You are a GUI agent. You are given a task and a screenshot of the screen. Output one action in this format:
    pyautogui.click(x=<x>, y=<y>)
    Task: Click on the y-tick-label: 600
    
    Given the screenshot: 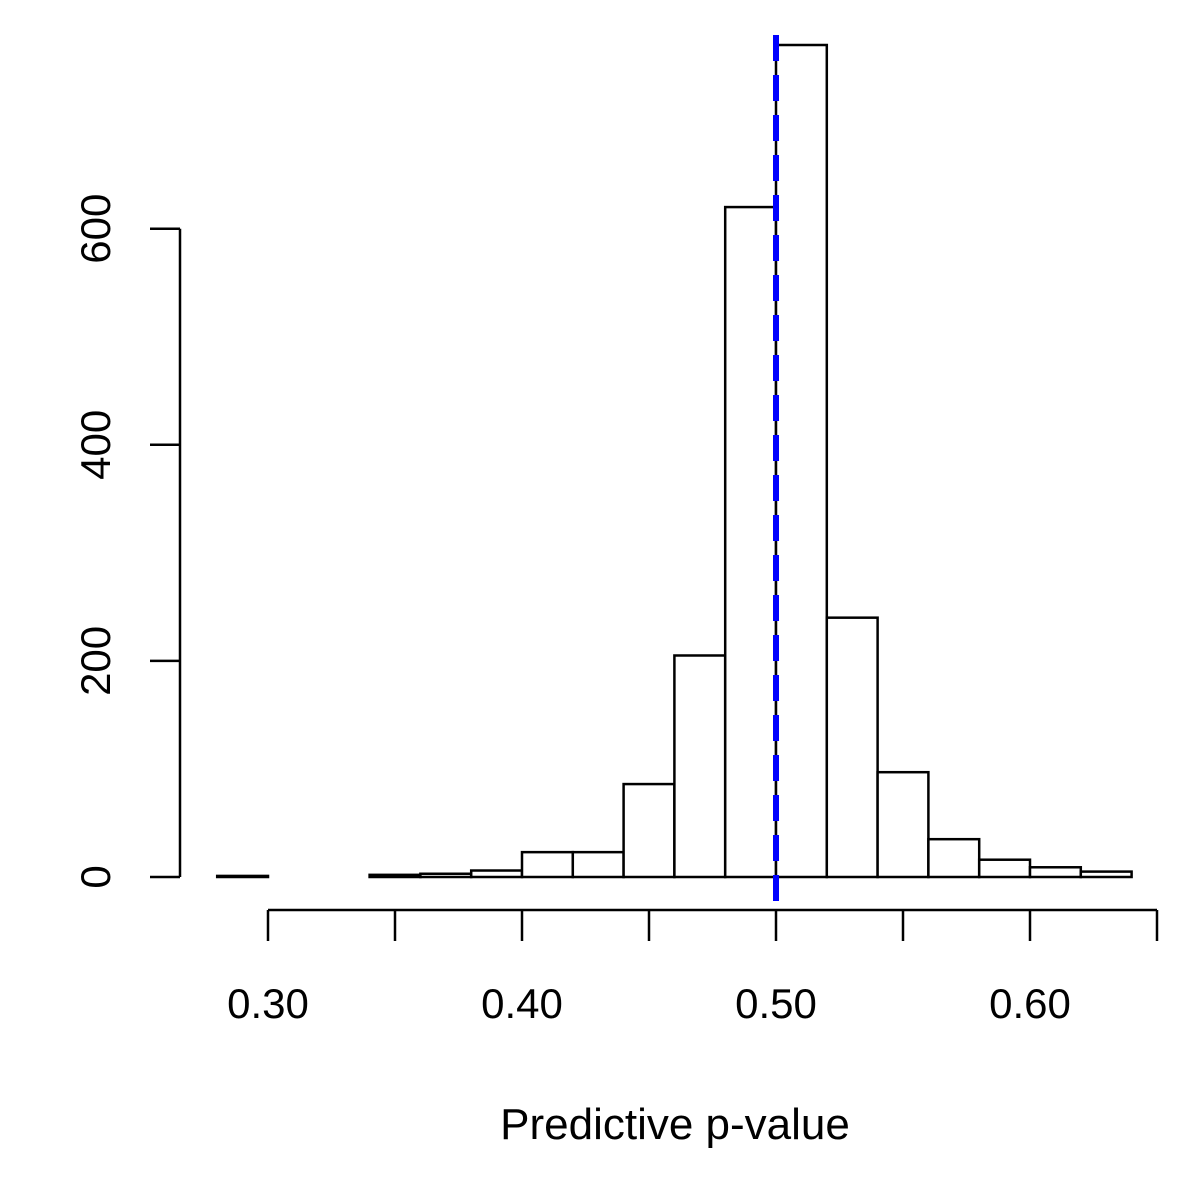 What is the action you would take?
    pyautogui.click(x=95, y=229)
    